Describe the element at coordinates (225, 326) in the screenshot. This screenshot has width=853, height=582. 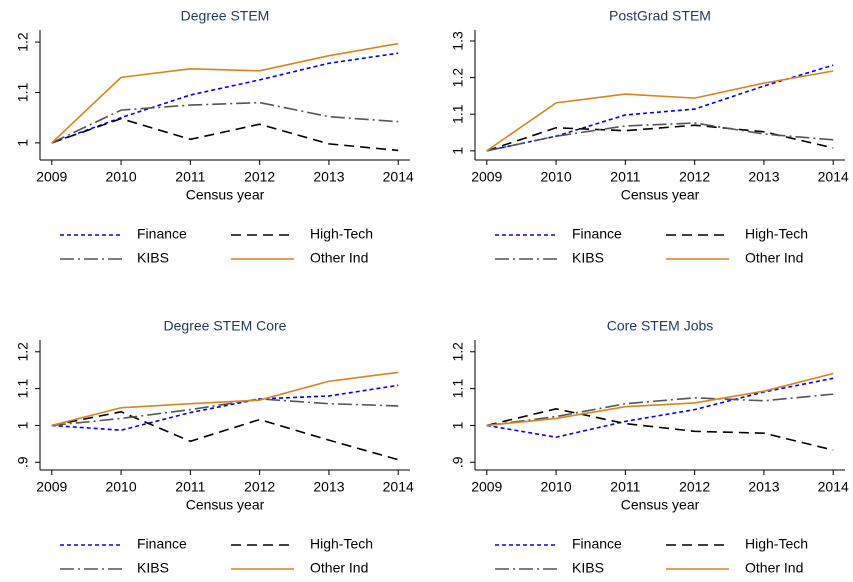
I see `chart-title: Degree STEM Core` at that location.